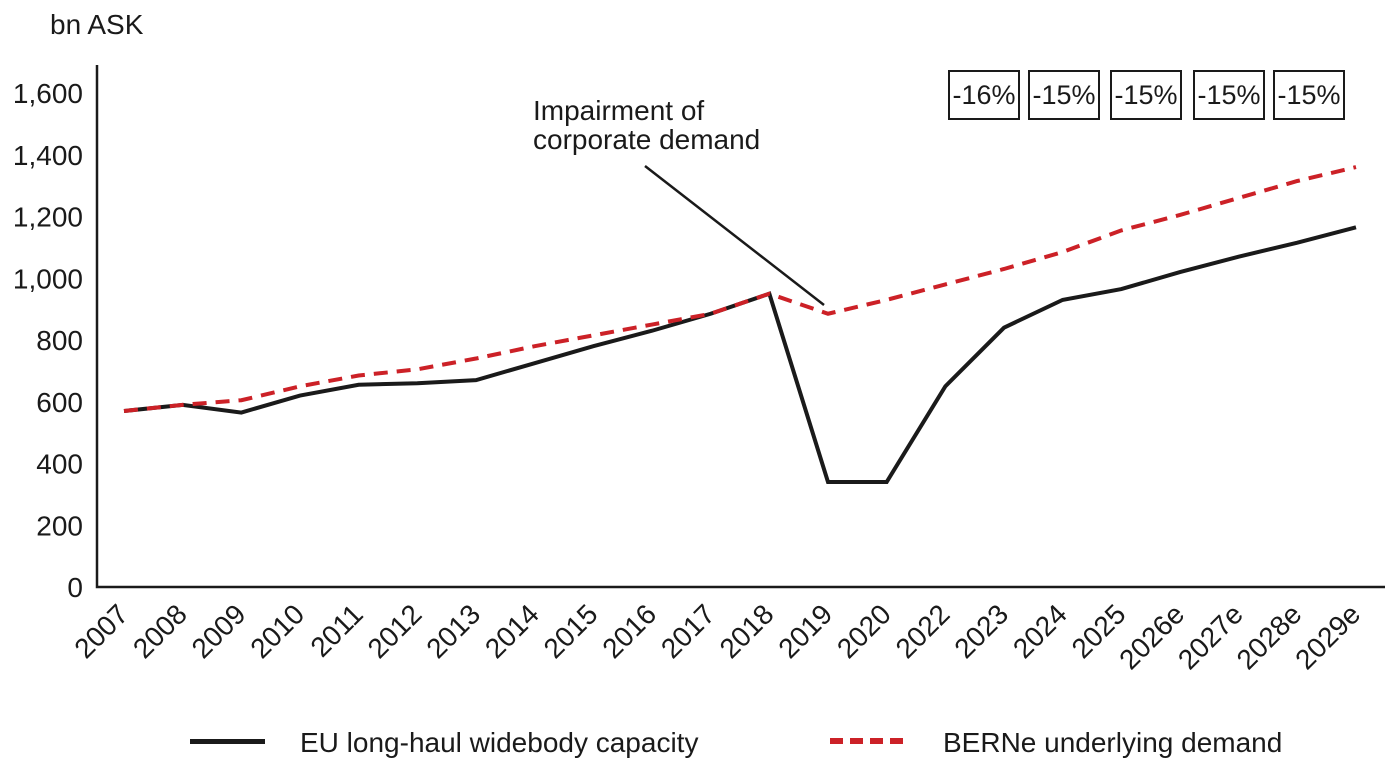 The width and height of the screenshot is (1400, 775). What do you see at coordinates (923, 631) in the screenshot?
I see `x-tick-label: 2022` at bounding box center [923, 631].